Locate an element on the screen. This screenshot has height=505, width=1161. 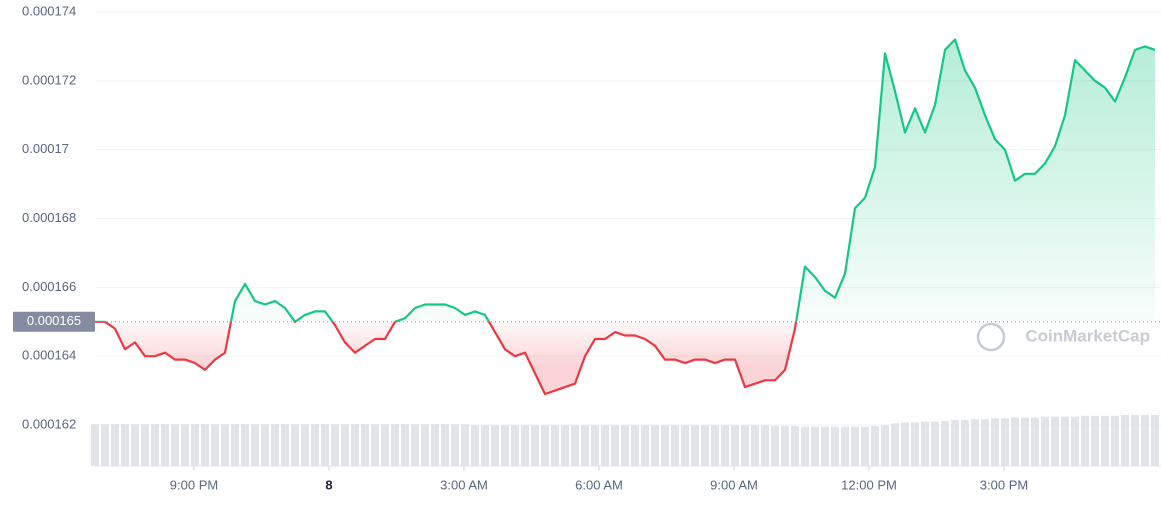
watermark: CoinMarketCap is located at coordinates (1087, 335).